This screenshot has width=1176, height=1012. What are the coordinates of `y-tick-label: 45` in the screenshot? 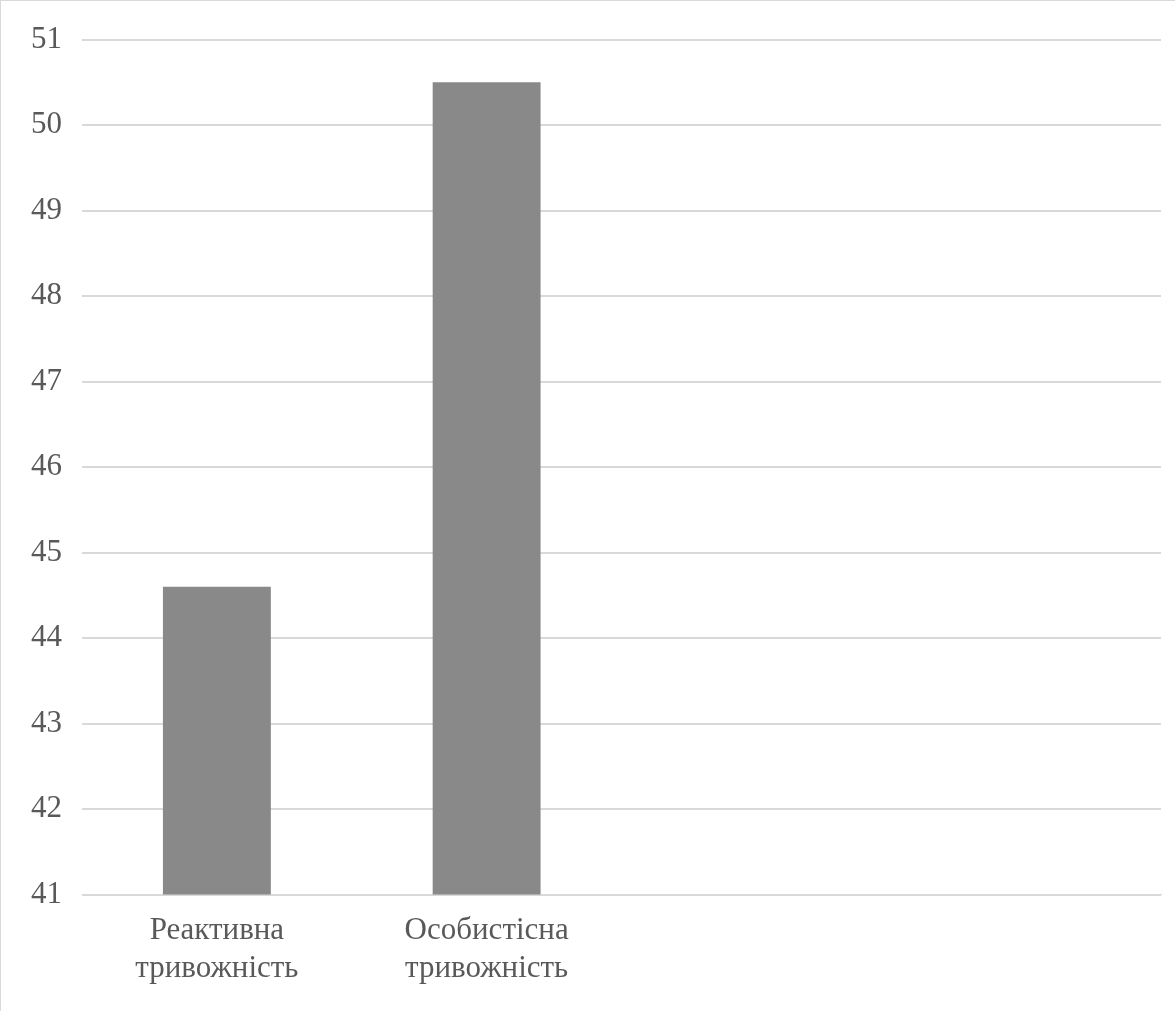 It's located at (46, 550).